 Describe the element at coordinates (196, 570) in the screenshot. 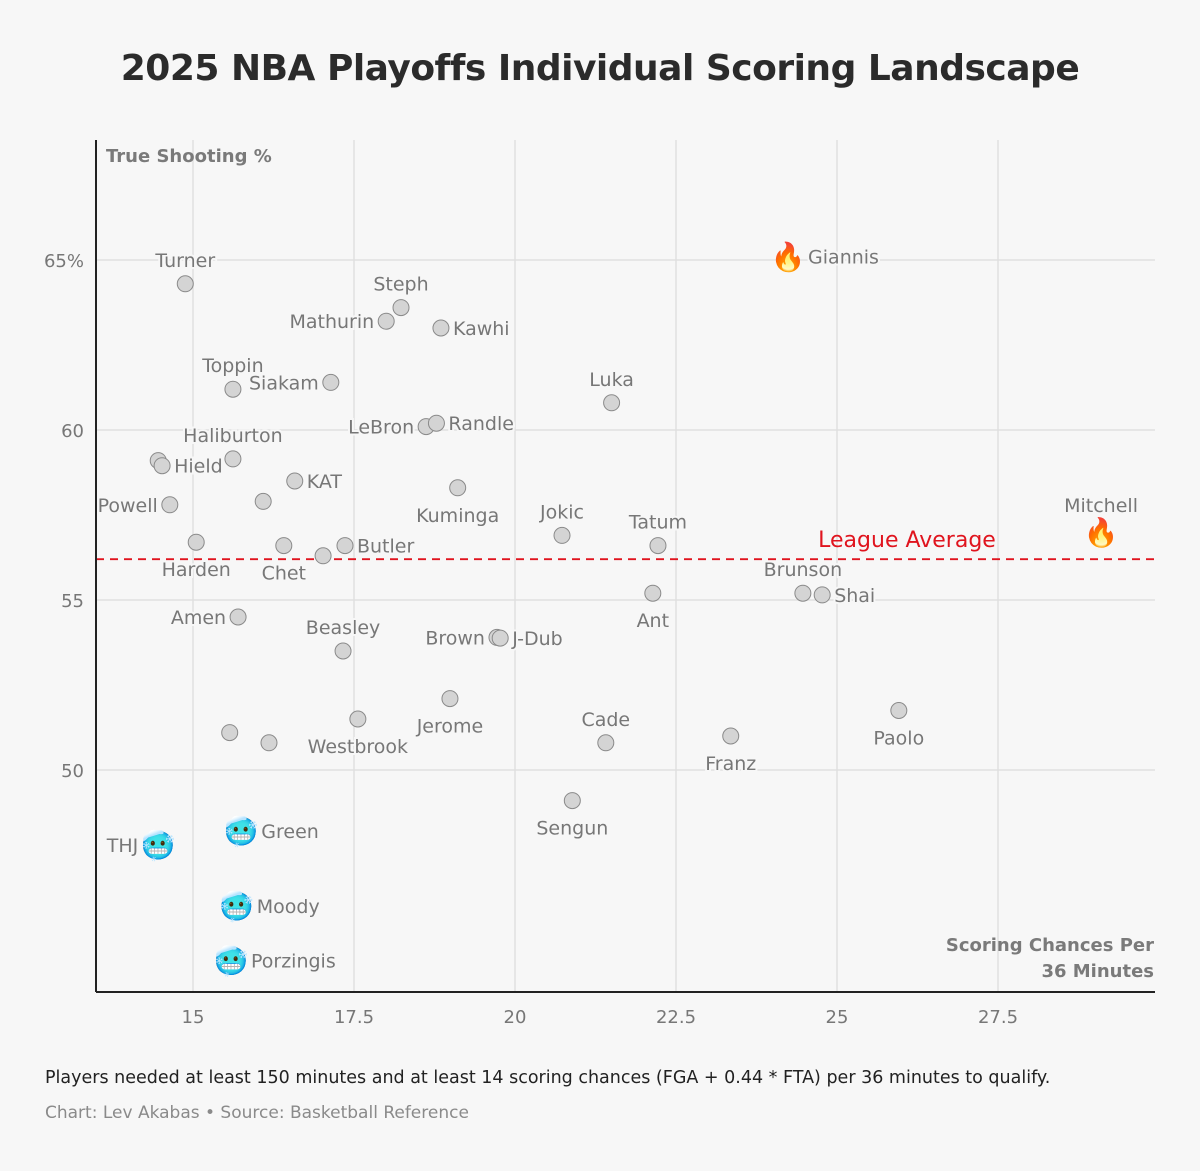

I see `point-label: Harden` at that location.